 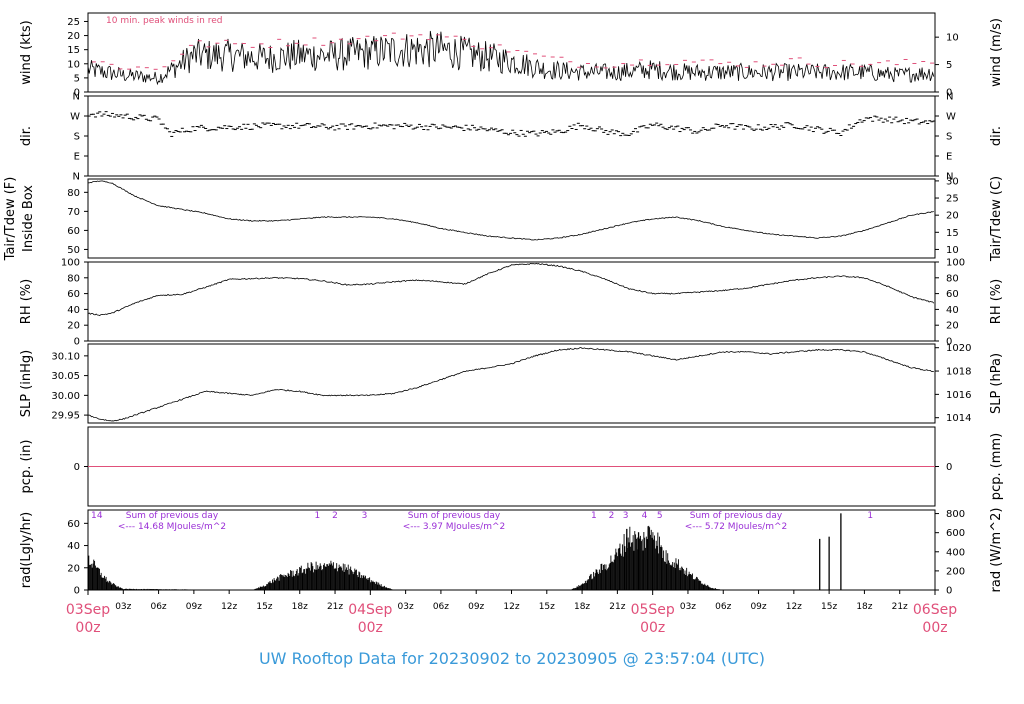 I want to click on dir-tick-label-right: S, so click(x=949, y=137).